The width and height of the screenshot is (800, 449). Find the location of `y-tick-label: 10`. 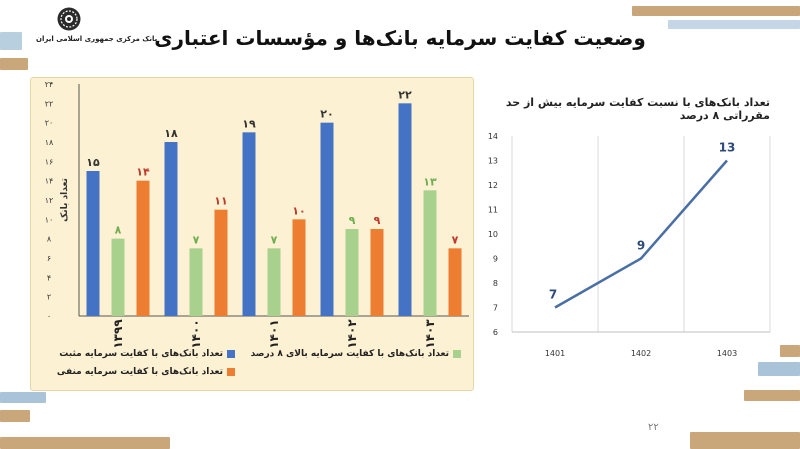

y-tick-label: 10 is located at coordinates (493, 234).